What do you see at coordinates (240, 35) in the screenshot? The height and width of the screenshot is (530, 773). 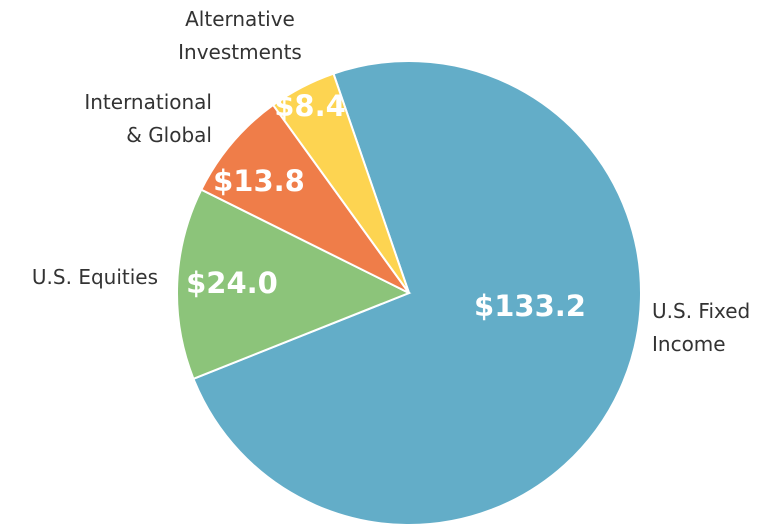 I see `category-label: Alternative Investments` at bounding box center [240, 35].